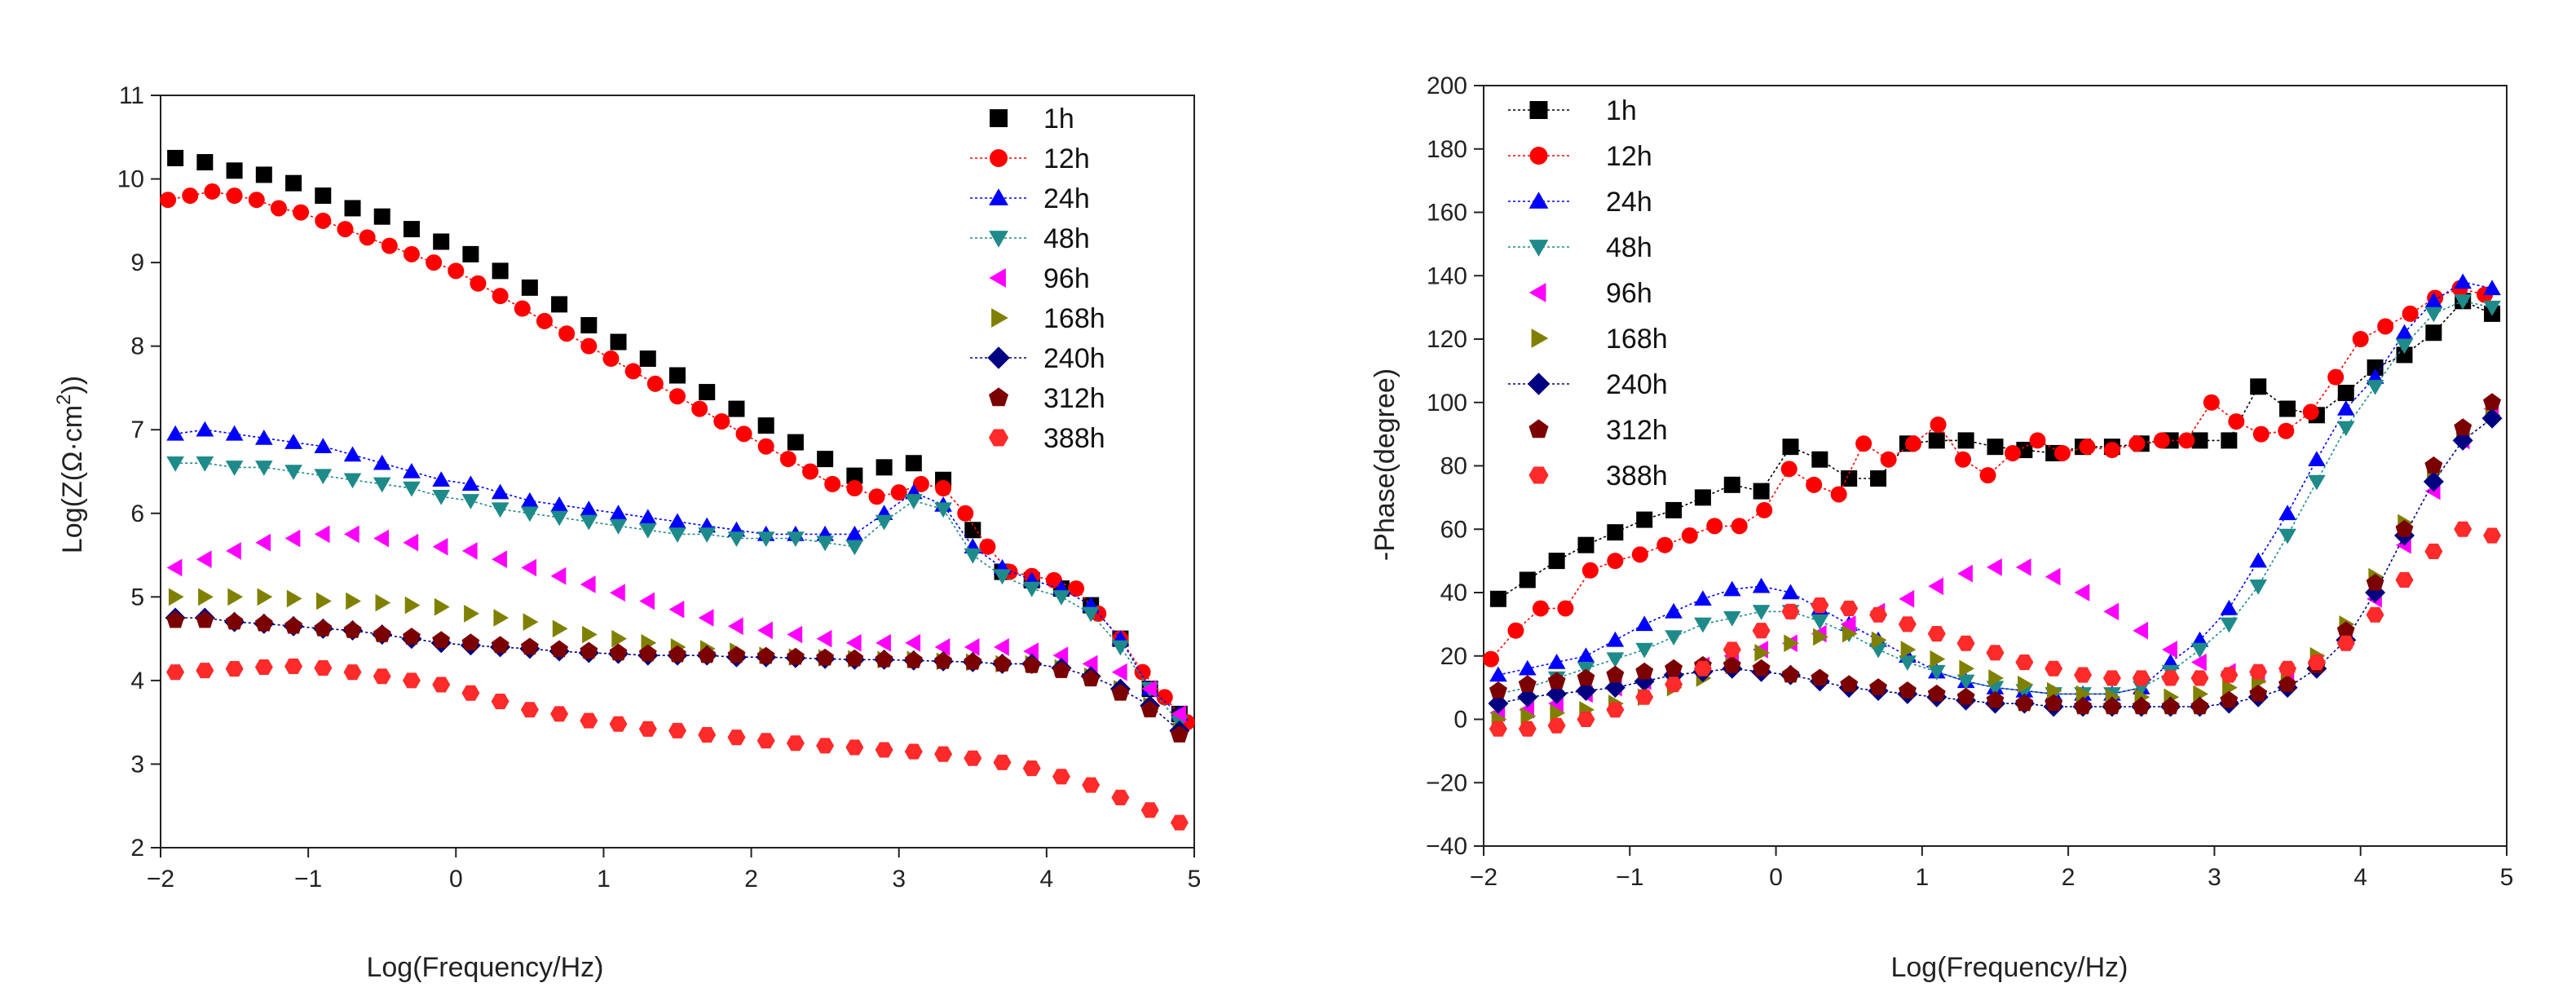 The height and width of the screenshot is (1005, 2576). I want to click on x-tick-label: 5, so click(1195, 879).